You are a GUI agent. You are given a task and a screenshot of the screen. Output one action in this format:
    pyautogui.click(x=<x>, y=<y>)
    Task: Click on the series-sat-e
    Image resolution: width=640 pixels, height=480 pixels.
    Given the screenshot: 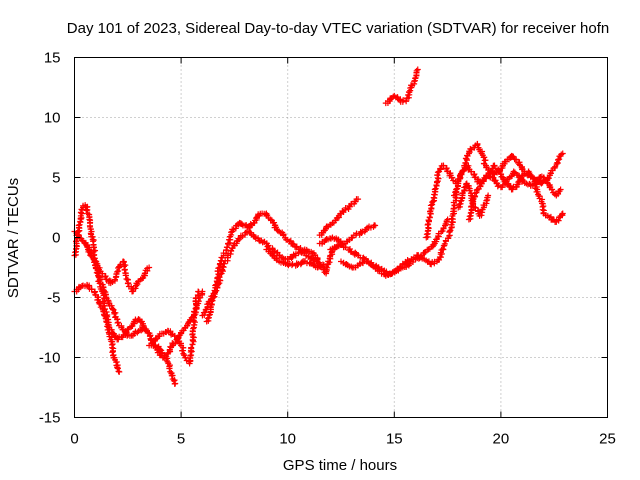 What is the action you would take?
    pyautogui.click(x=174, y=327)
    